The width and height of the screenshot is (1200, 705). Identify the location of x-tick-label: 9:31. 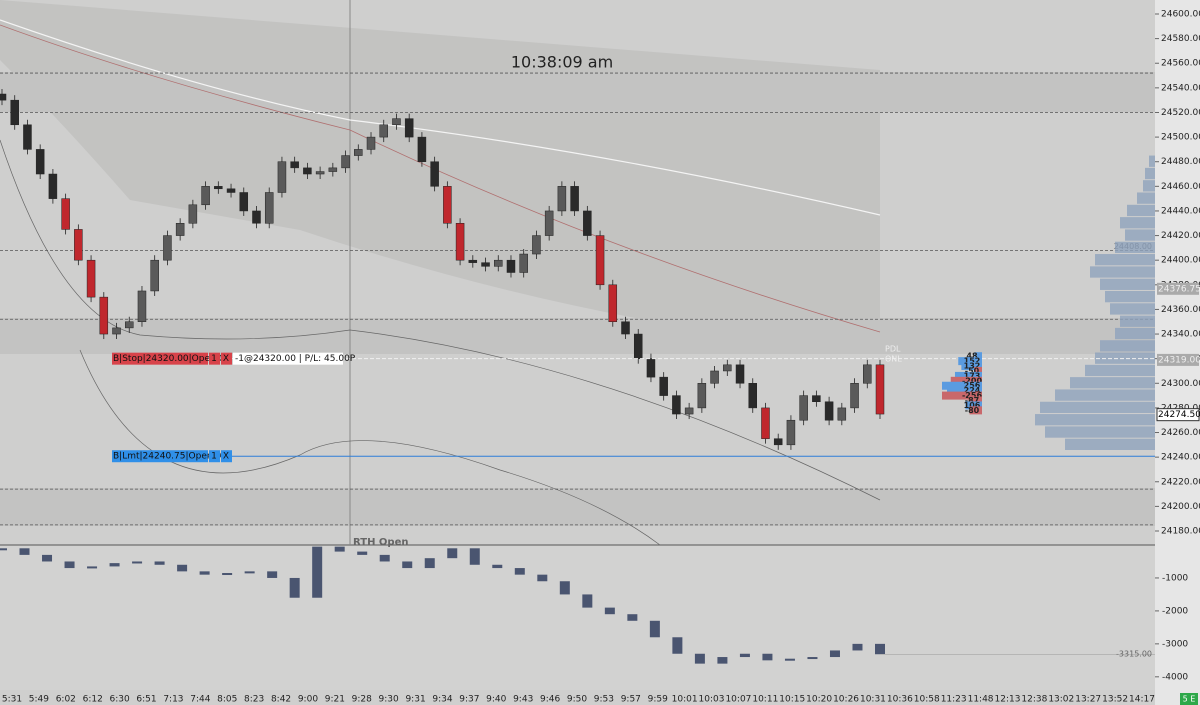
(415, 700).